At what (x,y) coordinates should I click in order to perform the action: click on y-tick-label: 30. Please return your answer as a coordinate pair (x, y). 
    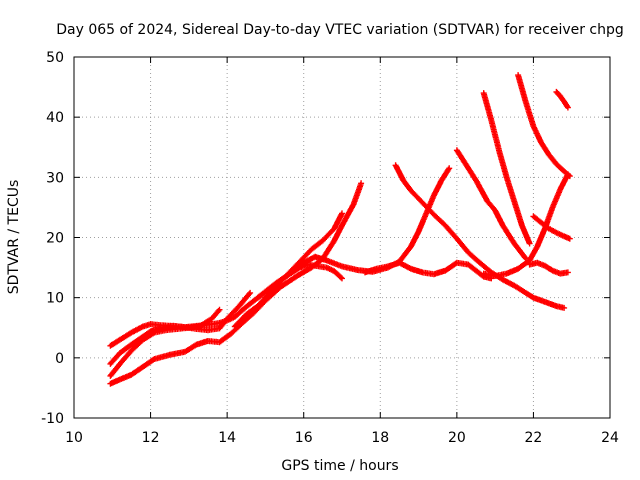
    Looking at the image, I should click on (55, 178).